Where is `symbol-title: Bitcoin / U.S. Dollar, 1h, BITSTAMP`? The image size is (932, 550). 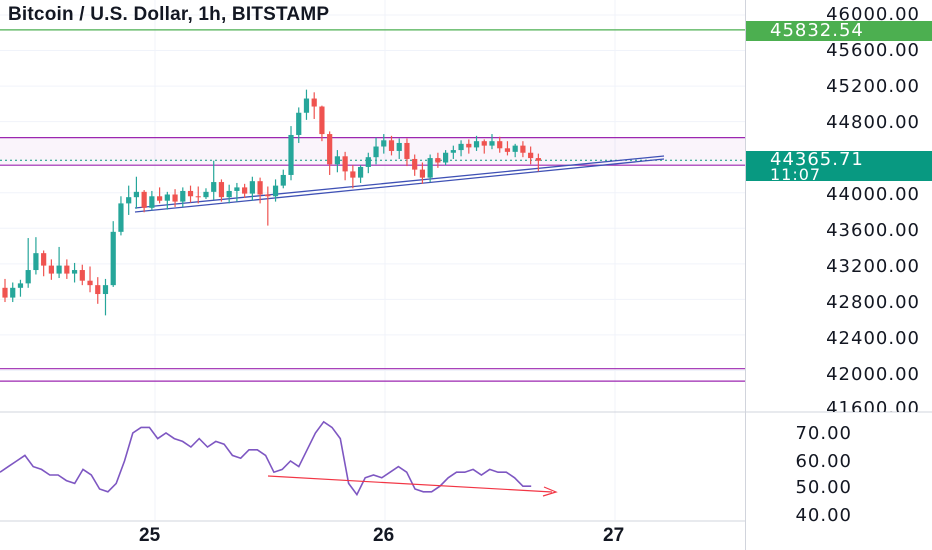 symbol-title: Bitcoin / U.S. Dollar, 1h, BITSTAMP is located at coordinates (169, 14).